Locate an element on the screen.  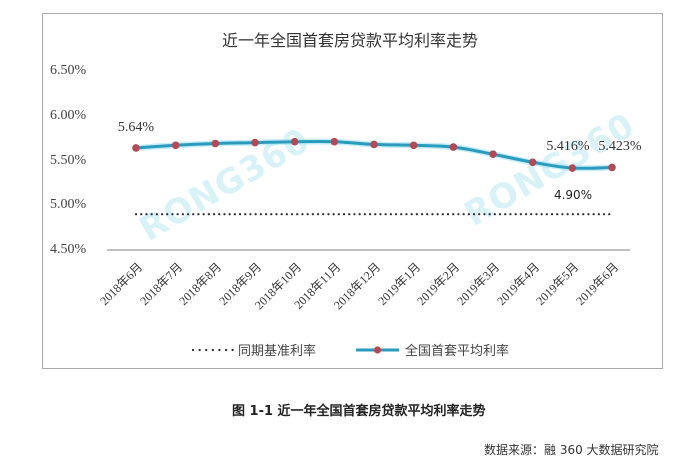
legend-item-average: 全国首套平均利率 is located at coordinates (432, 349).